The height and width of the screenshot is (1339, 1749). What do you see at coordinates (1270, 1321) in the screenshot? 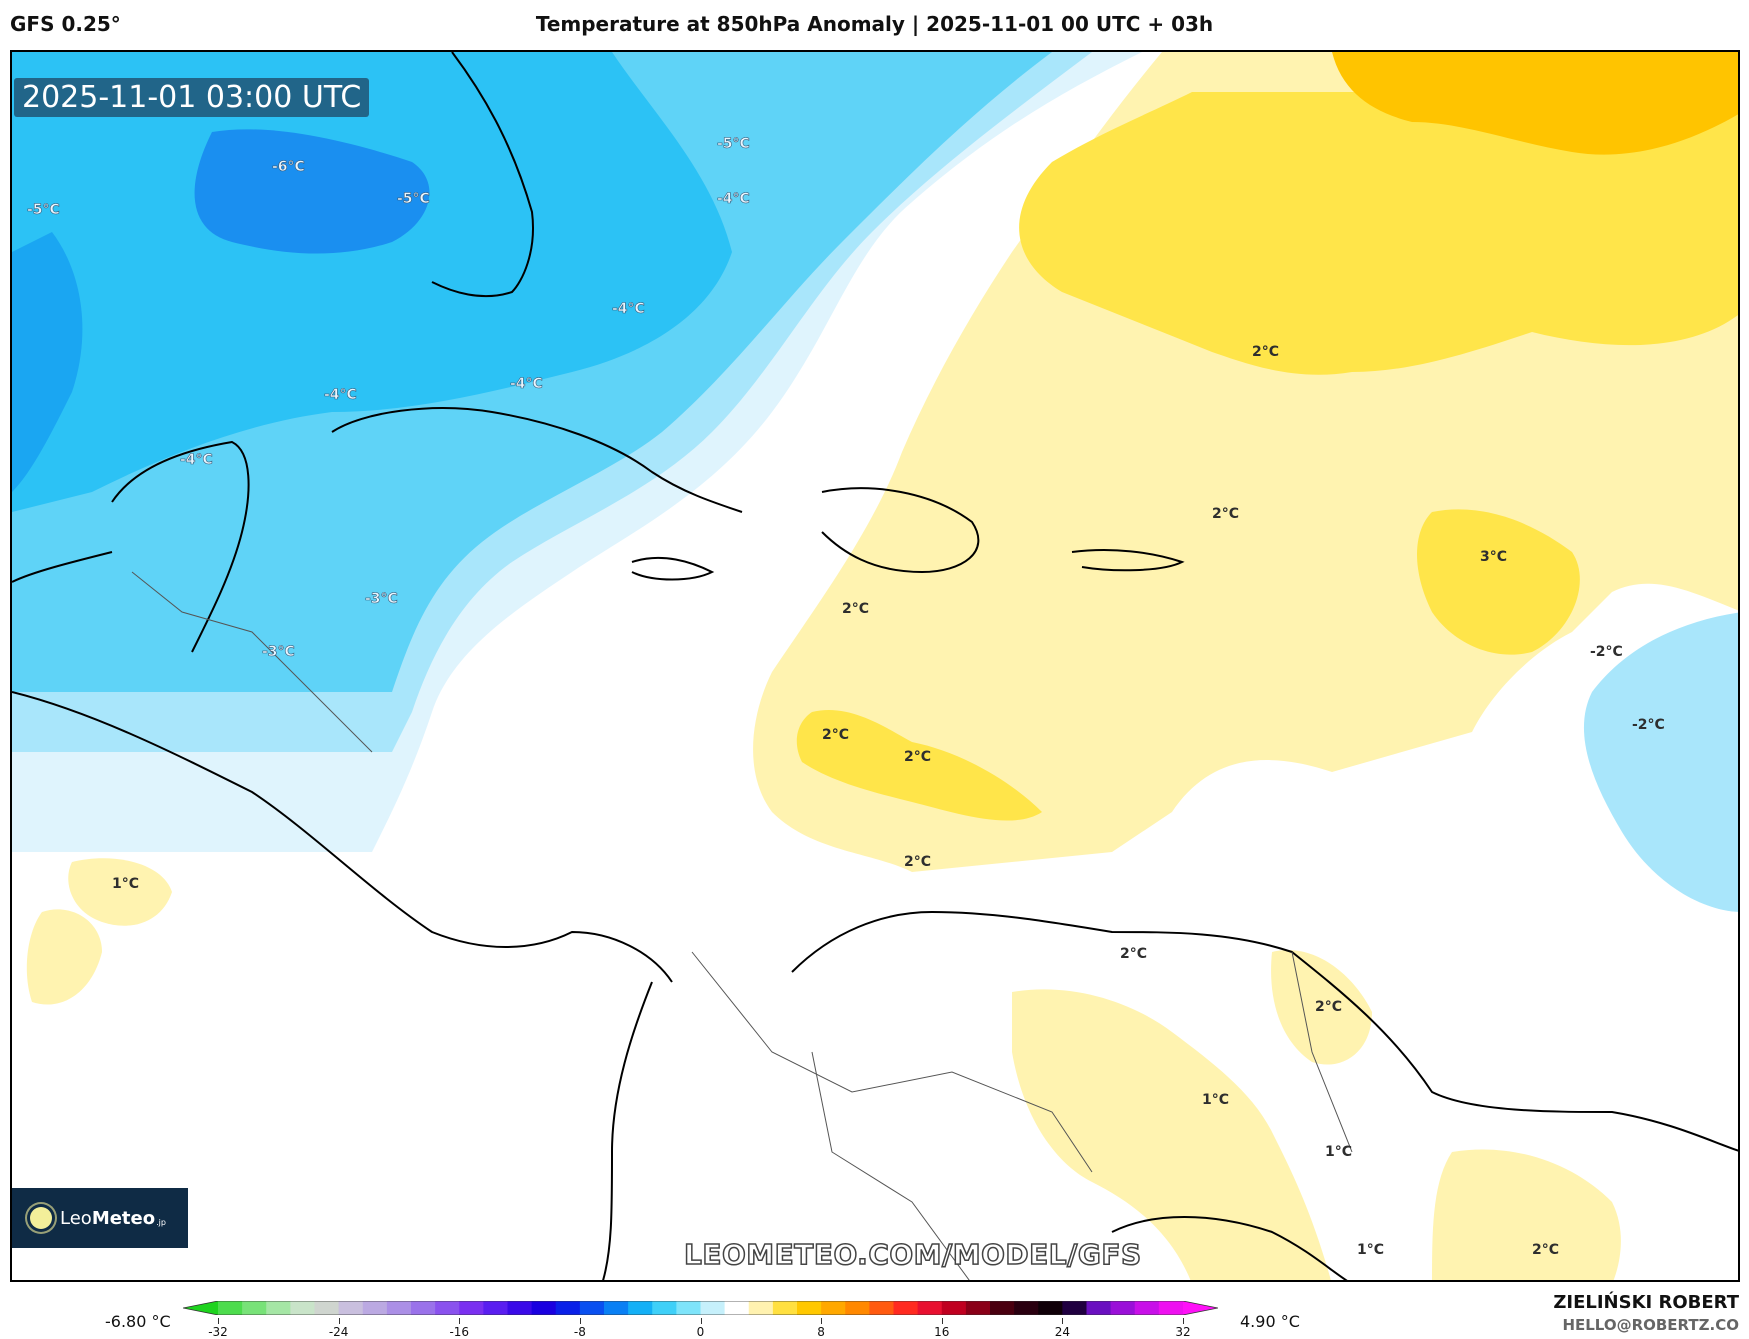
I see `colorbar-max-label: 4.90 °C` at bounding box center [1270, 1321].